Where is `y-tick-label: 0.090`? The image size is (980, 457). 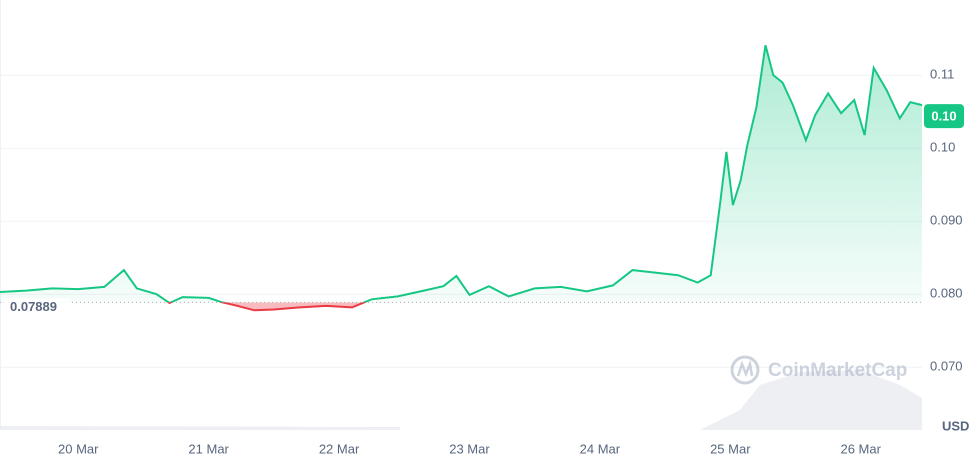 y-tick-label: 0.090 is located at coordinates (946, 220).